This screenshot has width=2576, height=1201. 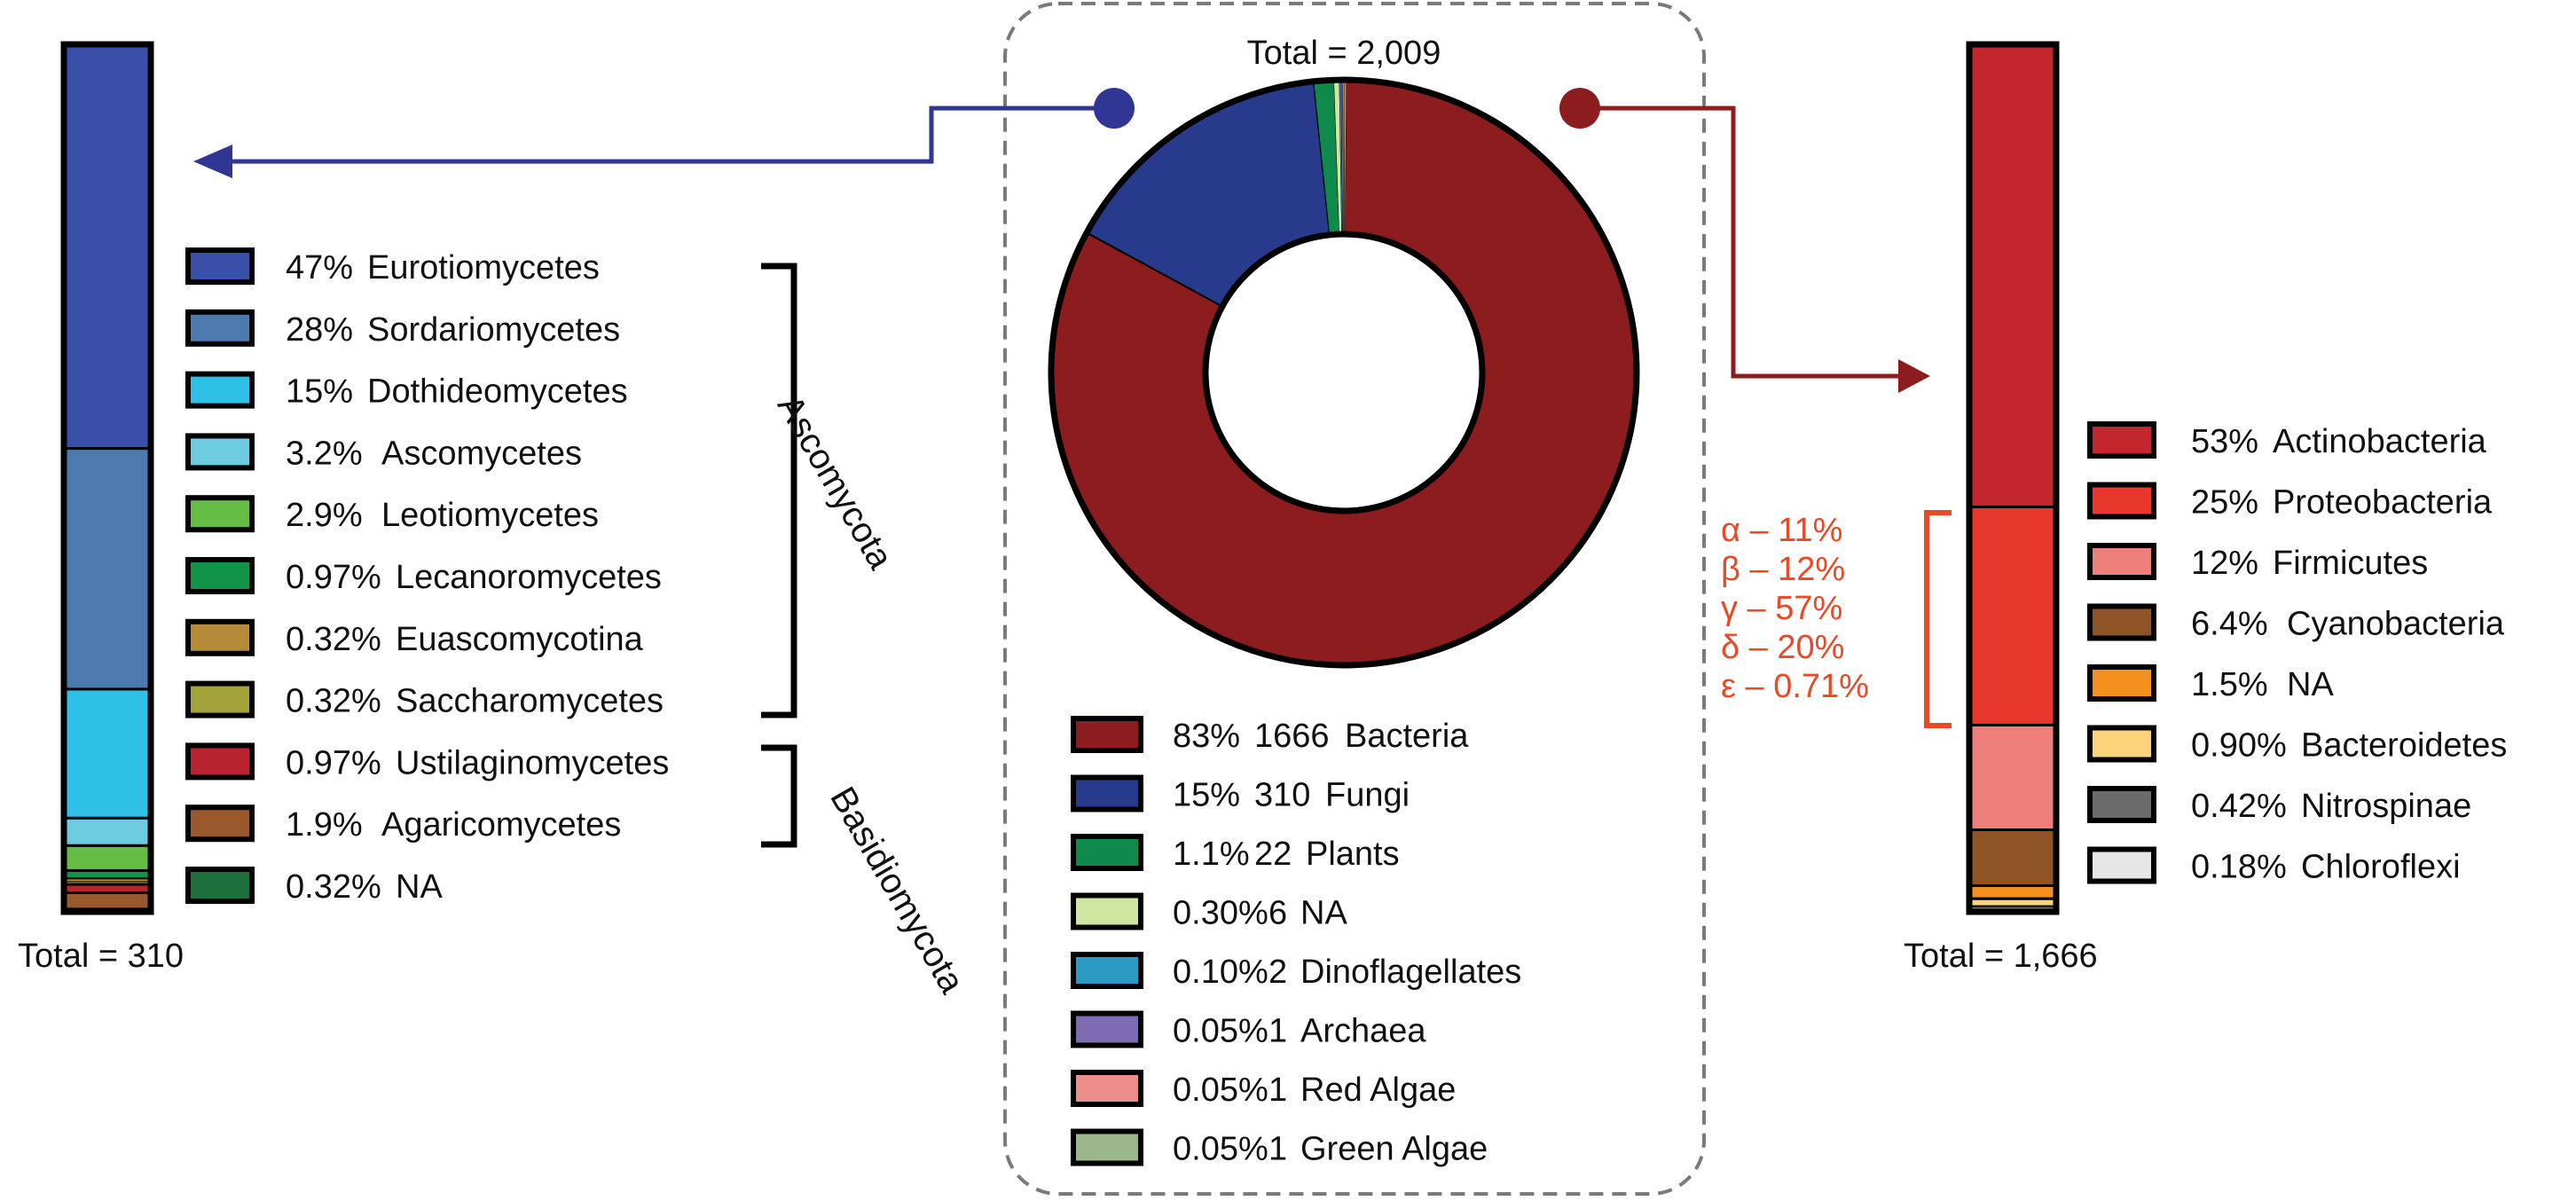 I want to click on donut-legend-label: NA, so click(x=1323, y=914).